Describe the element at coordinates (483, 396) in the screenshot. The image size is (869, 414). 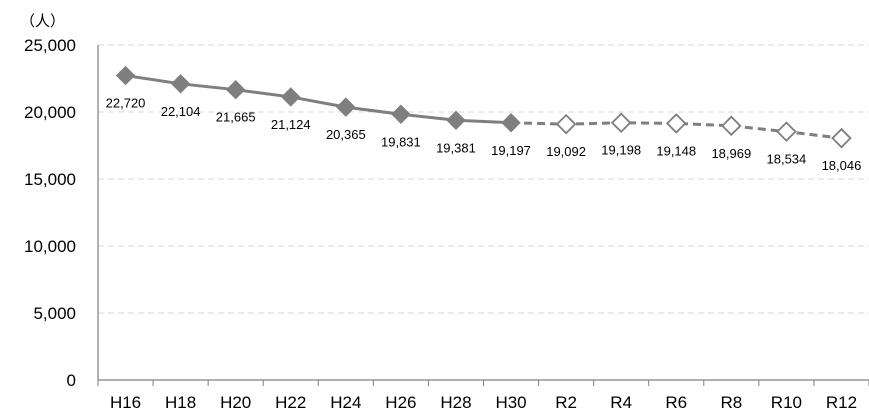
I see `x-axis-ticks: H16 H18 H20 H22 H24 H26 H28 H30 R2 R4 R6 R8 R10 R12` at that location.